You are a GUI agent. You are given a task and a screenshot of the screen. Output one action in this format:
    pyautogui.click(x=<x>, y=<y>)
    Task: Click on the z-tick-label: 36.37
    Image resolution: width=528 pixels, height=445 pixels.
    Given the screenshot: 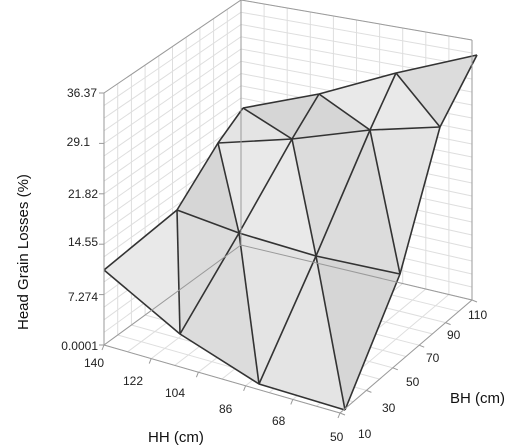 What is the action you would take?
    pyautogui.click(x=82, y=93)
    